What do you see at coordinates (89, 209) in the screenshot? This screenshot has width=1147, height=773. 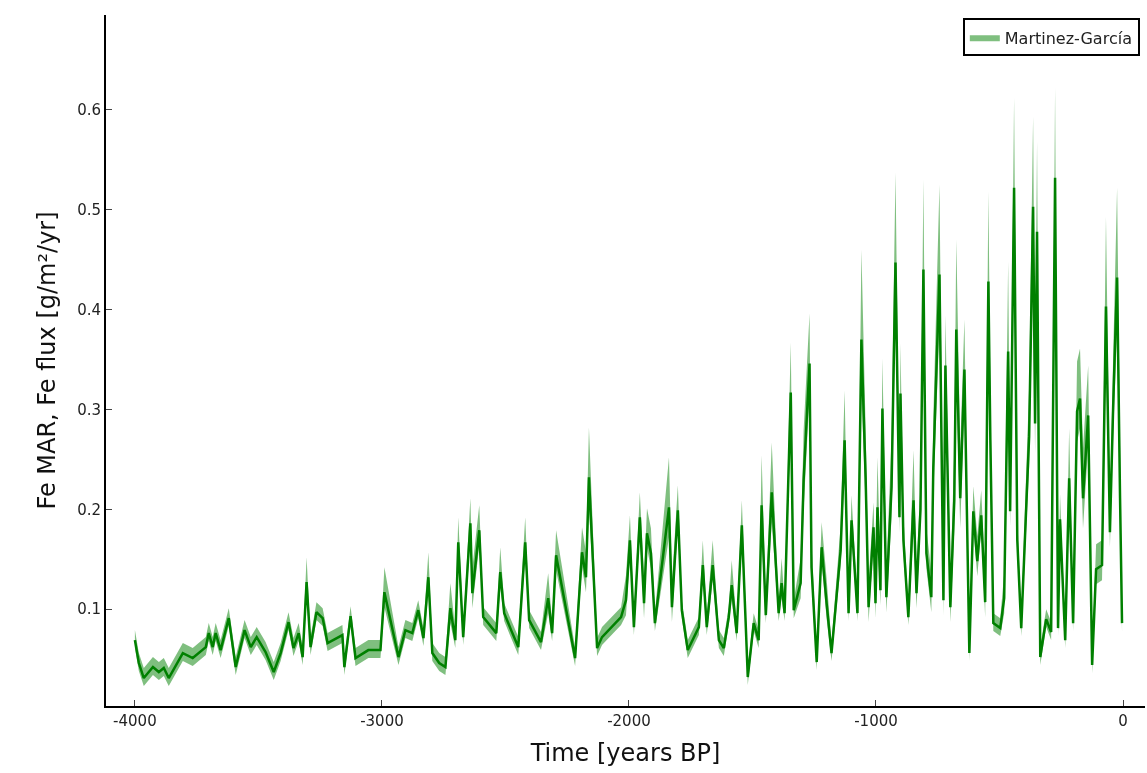 I see `y-tick-label: 0.5` at bounding box center [89, 209].